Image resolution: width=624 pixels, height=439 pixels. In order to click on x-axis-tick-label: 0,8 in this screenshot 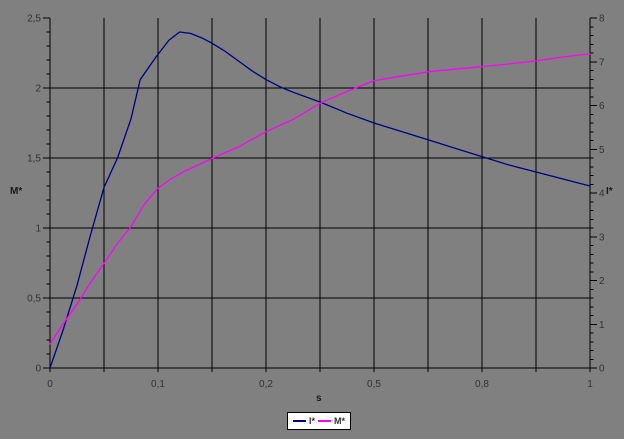, I will do `click(482, 384)`.